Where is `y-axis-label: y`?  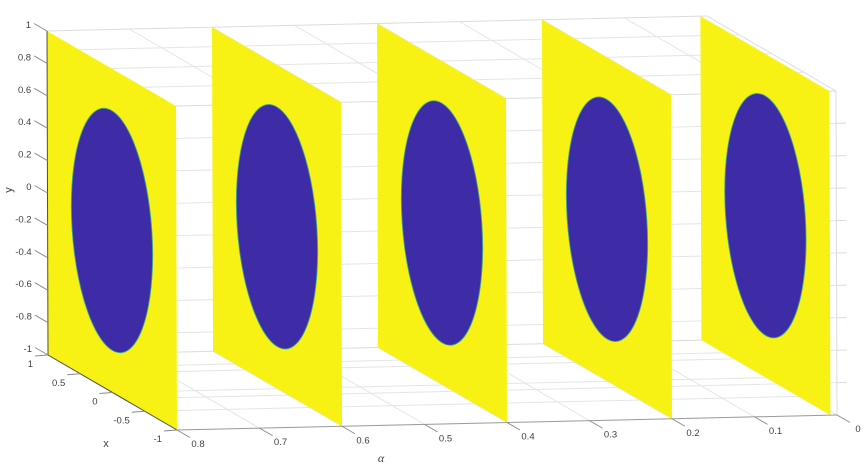
y-axis-label: y is located at coordinates (9, 190).